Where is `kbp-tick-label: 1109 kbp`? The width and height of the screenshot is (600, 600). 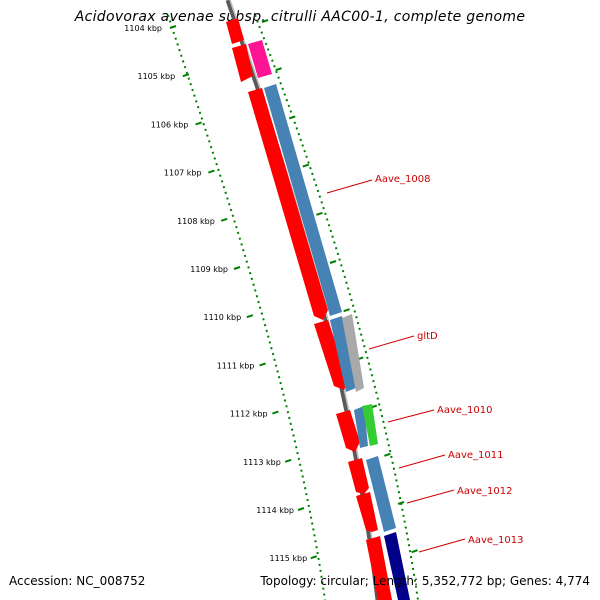 kbp-tick-label: 1109 kbp is located at coordinates (209, 269).